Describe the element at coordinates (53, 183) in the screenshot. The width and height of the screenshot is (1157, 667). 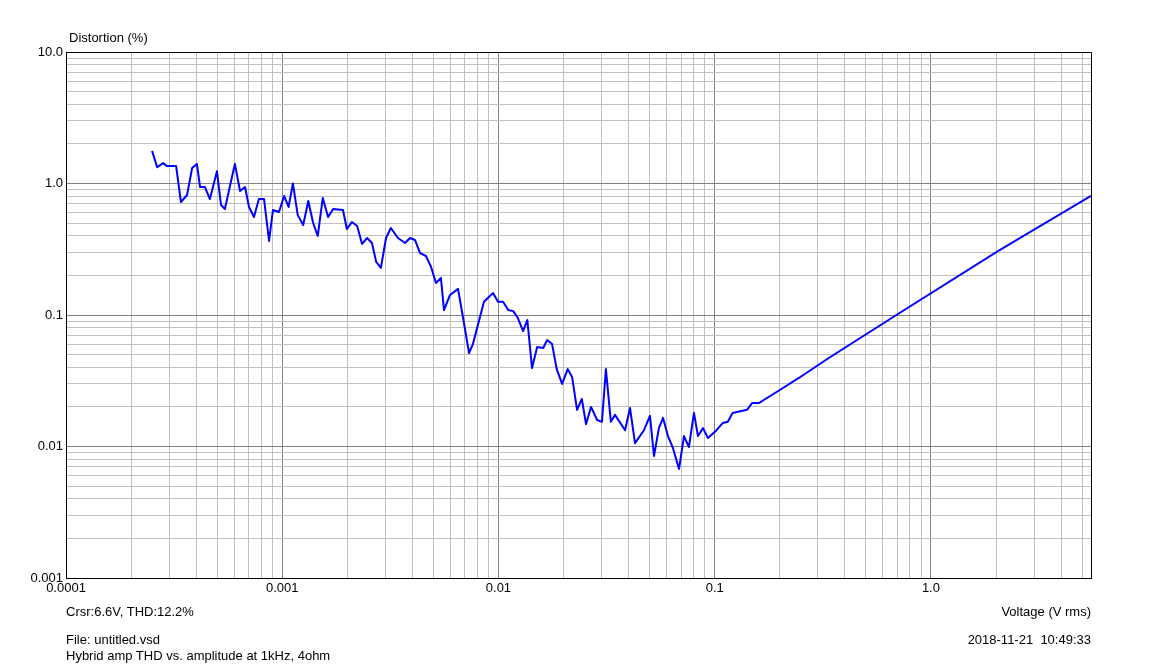
I see `y-tick-label: 1.0` at that location.